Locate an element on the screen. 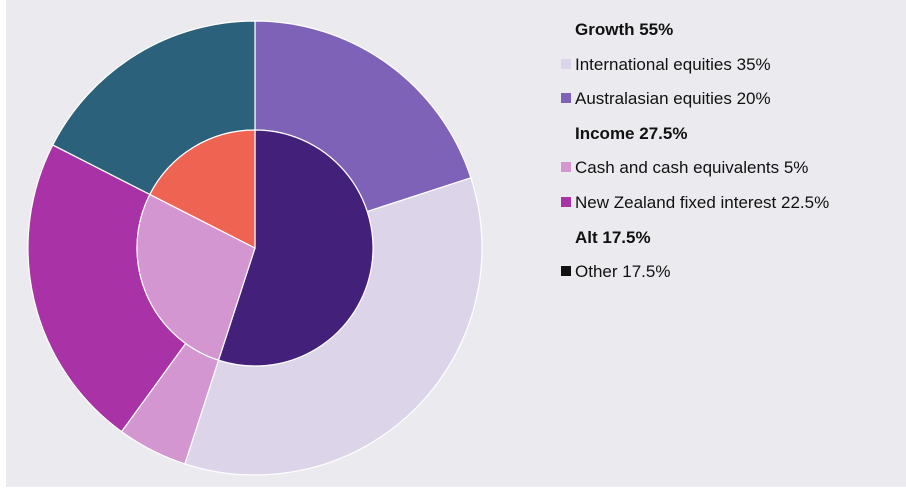 The width and height of the screenshot is (906, 493). legend-label: International equities 35% is located at coordinates (673, 64).